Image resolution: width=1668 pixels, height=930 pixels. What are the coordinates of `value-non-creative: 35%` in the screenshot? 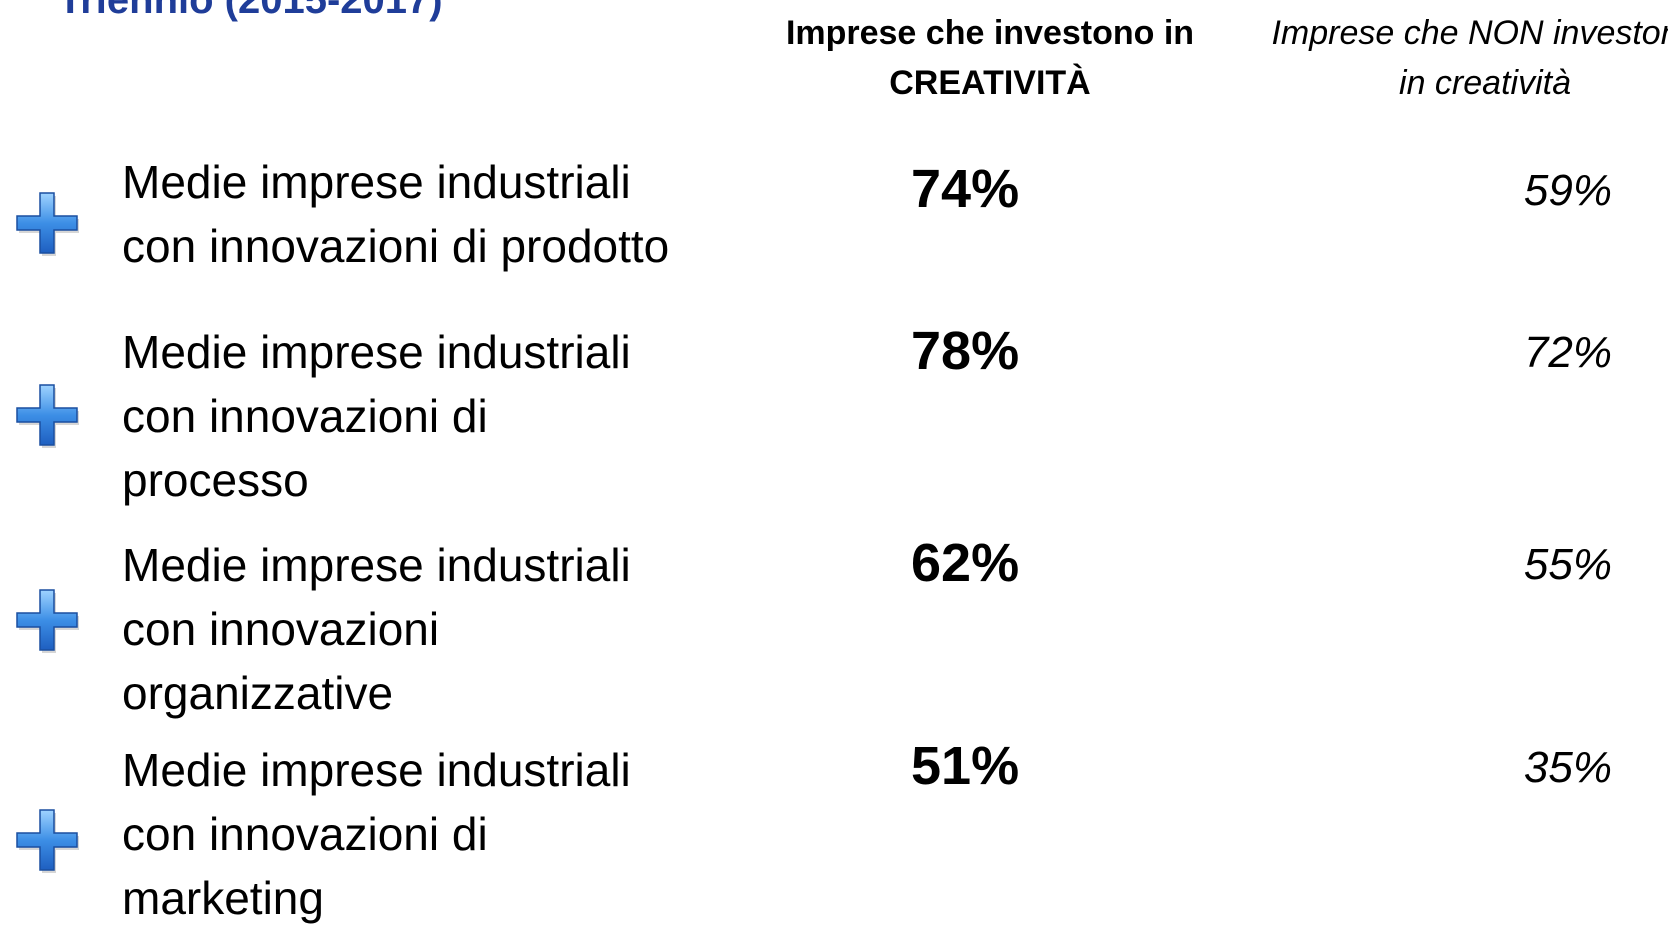 It's located at (1567, 767).